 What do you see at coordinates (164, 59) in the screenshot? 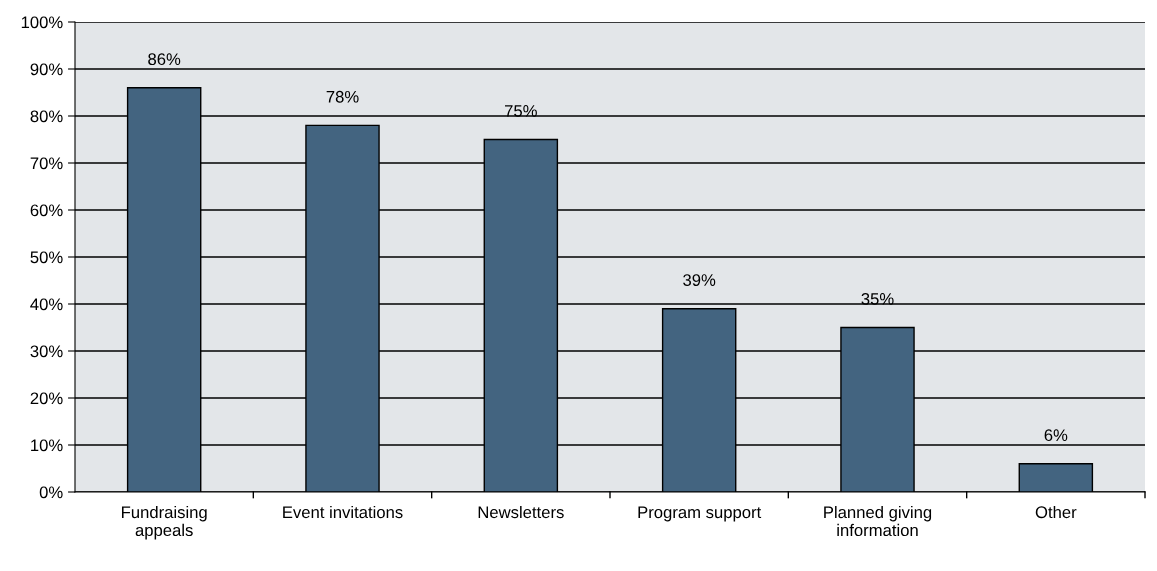
I see `data-label: 86%` at bounding box center [164, 59].